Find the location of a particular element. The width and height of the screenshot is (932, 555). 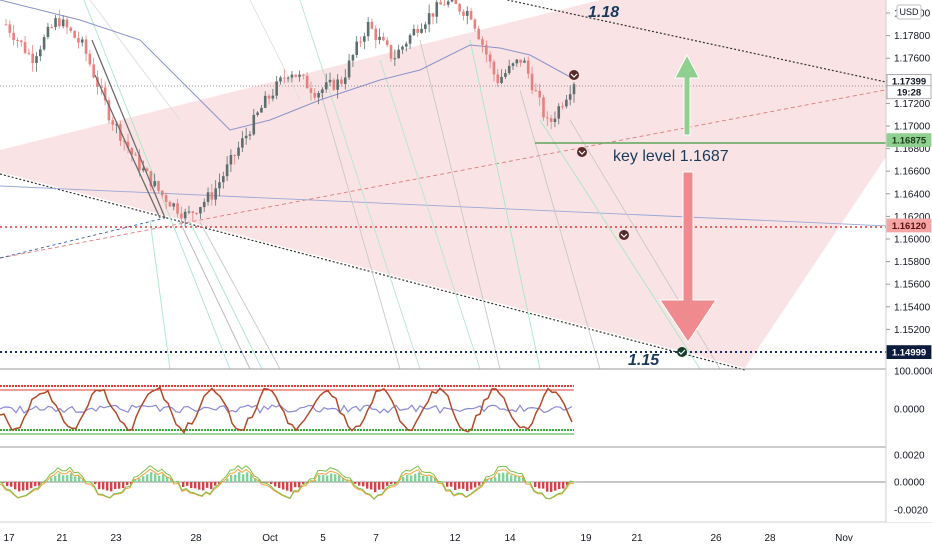

blue-dashed-line is located at coordinates (83, 238).